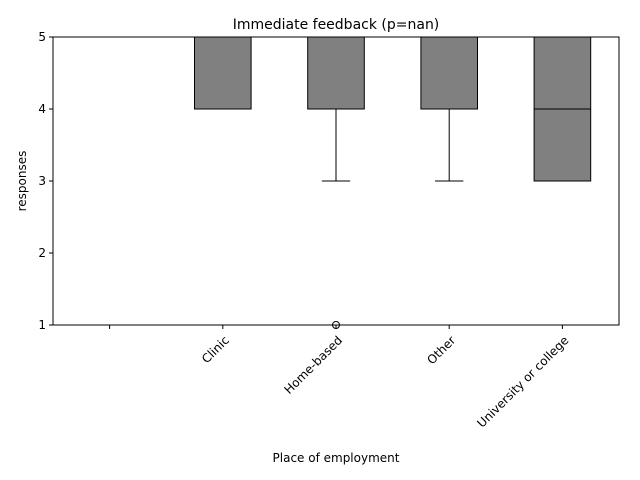 The height and width of the screenshot is (480, 640). What do you see at coordinates (441, 350) in the screenshot?
I see `x-tick-label: Other` at bounding box center [441, 350].